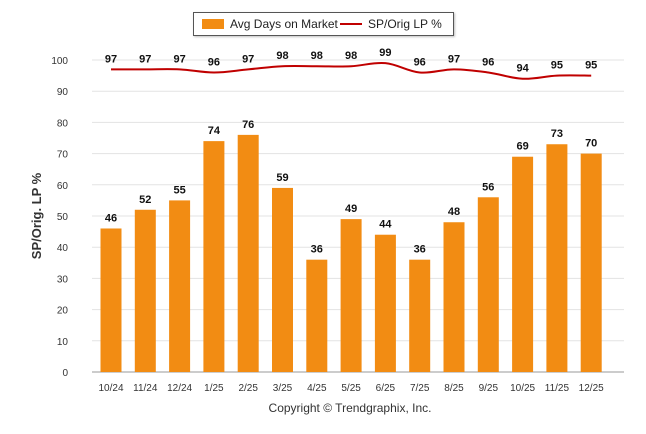  I want to click on legend-line-swatch, so click(351, 24).